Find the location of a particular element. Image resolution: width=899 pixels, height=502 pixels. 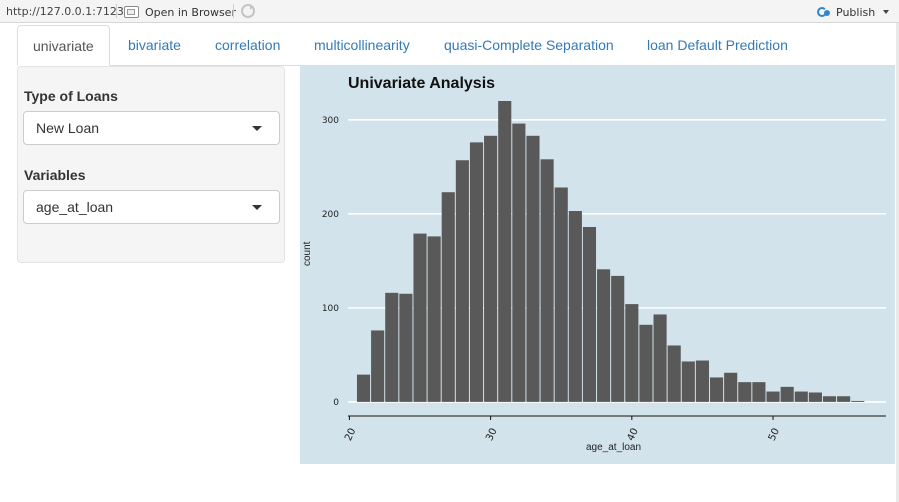

y-tick-label: 0 is located at coordinates (336, 403).